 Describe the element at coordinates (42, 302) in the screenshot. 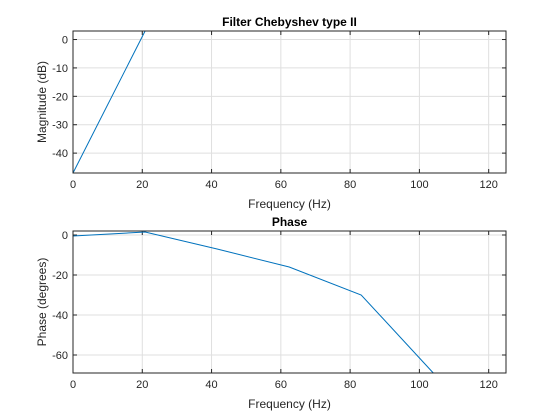

I see `phase-y-axis-label: Phase (degrees)` at that location.